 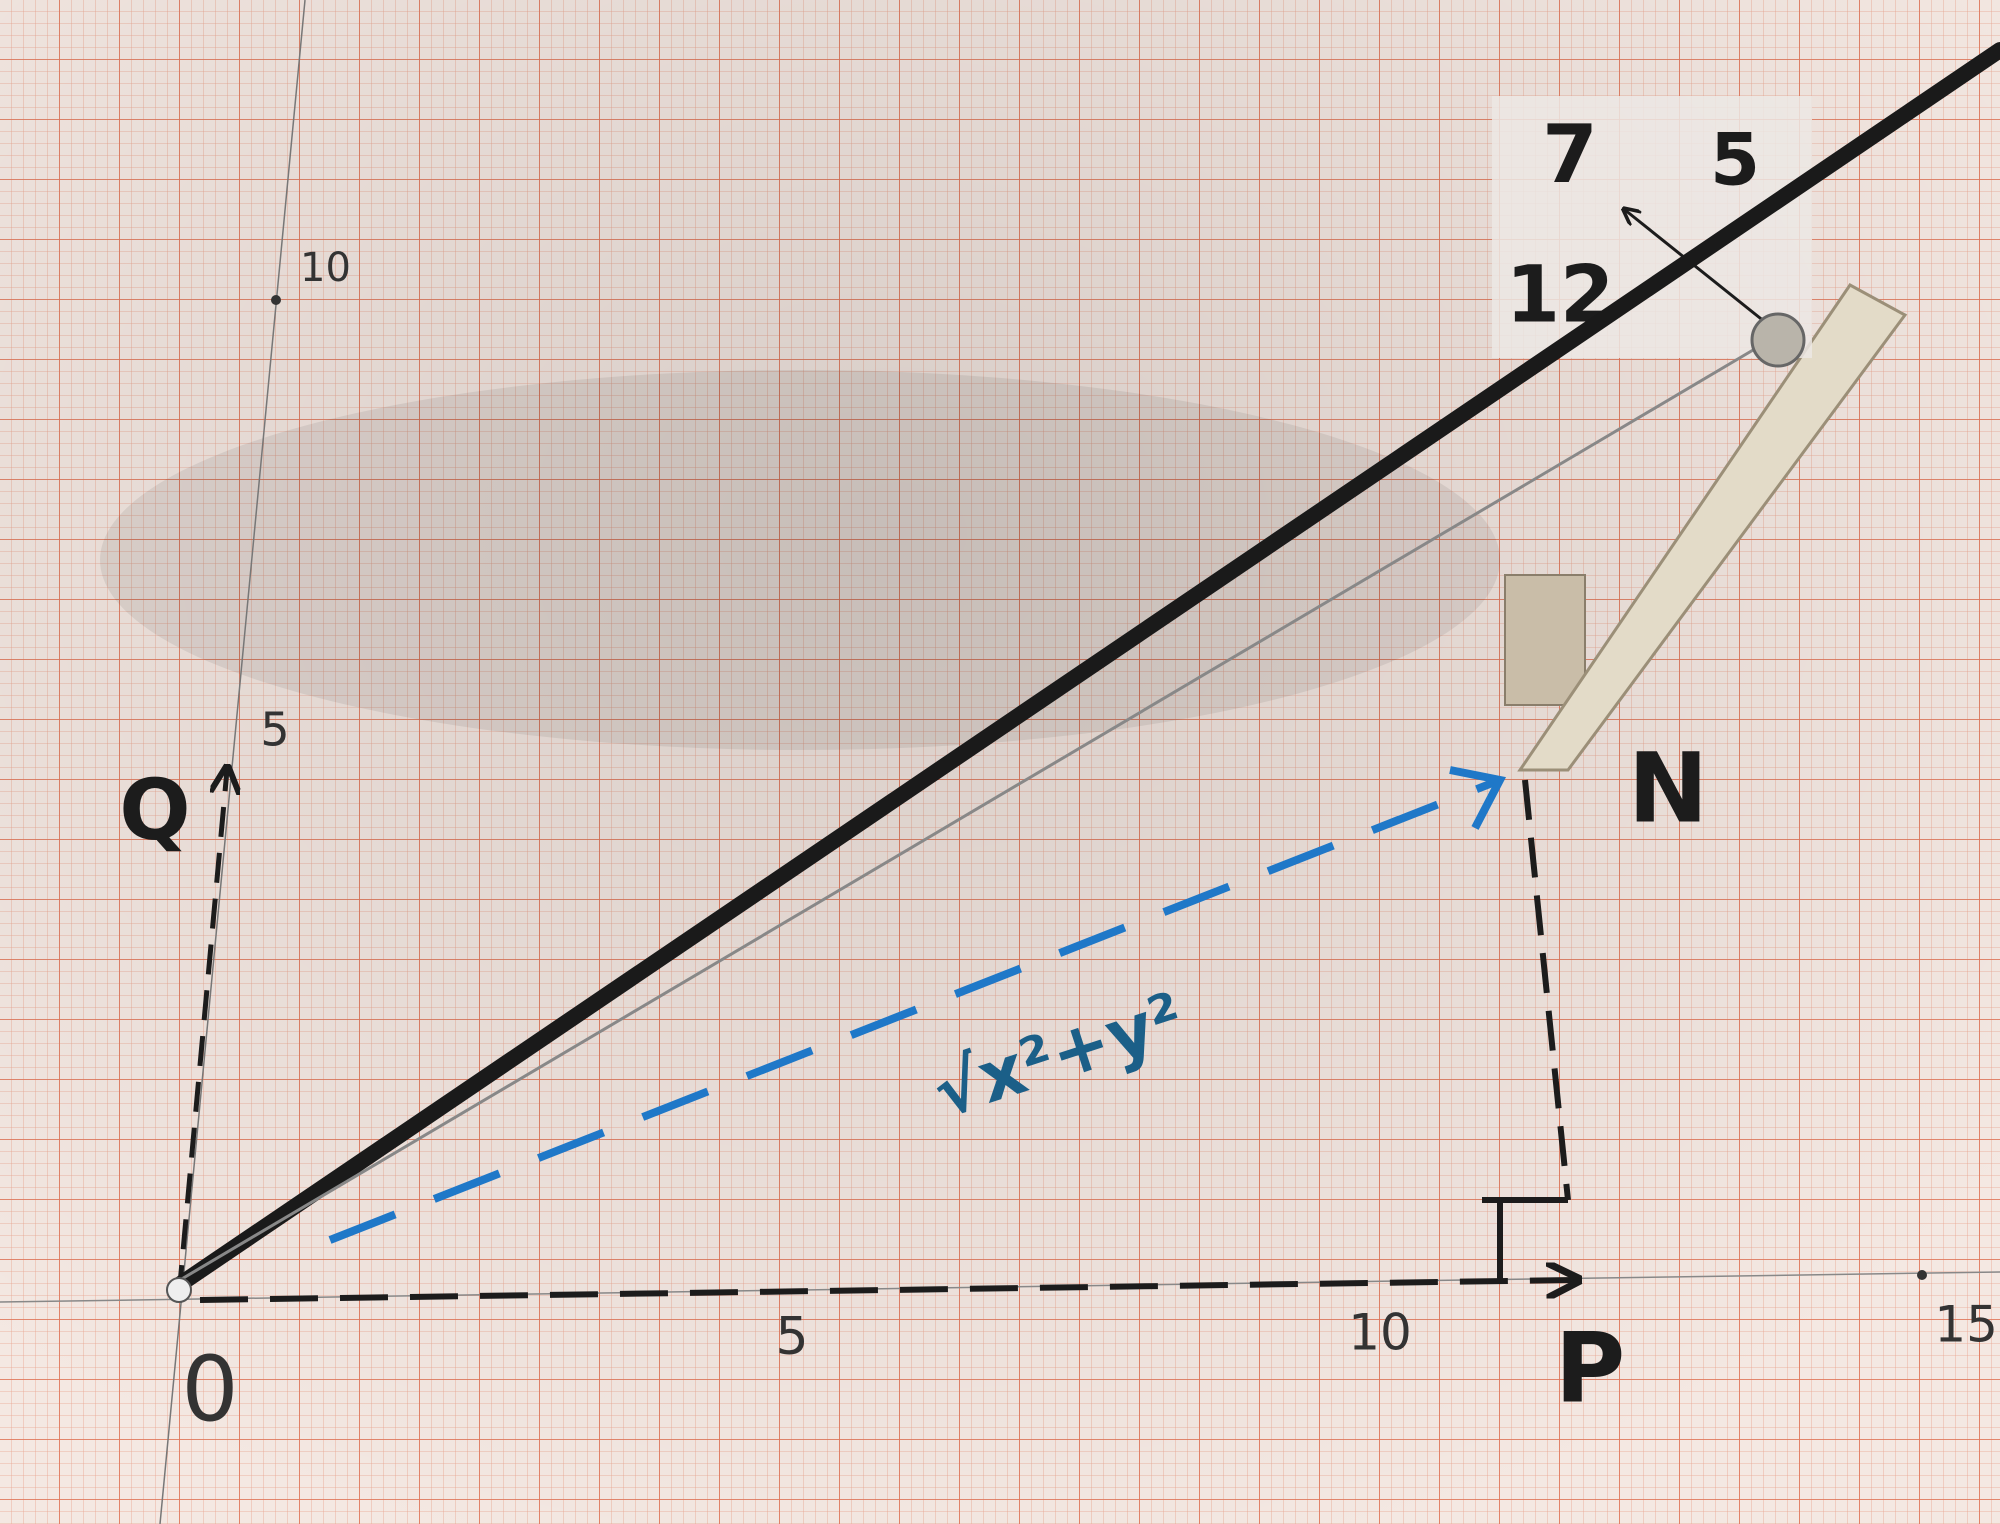 I want to click on note-arrow, so click(x=1700, y=271).